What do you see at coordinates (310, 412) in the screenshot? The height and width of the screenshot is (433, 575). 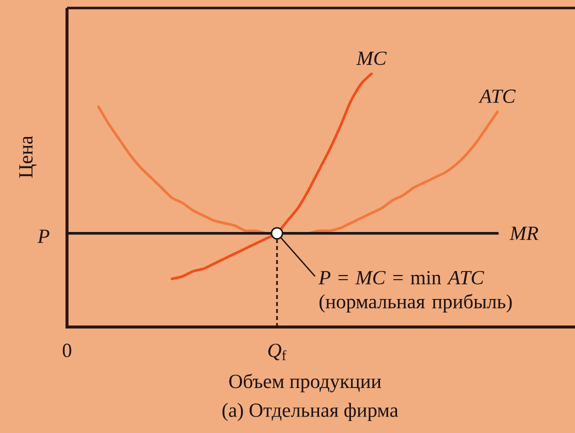 I see `text: (а) Отдельная фирма` at bounding box center [310, 412].